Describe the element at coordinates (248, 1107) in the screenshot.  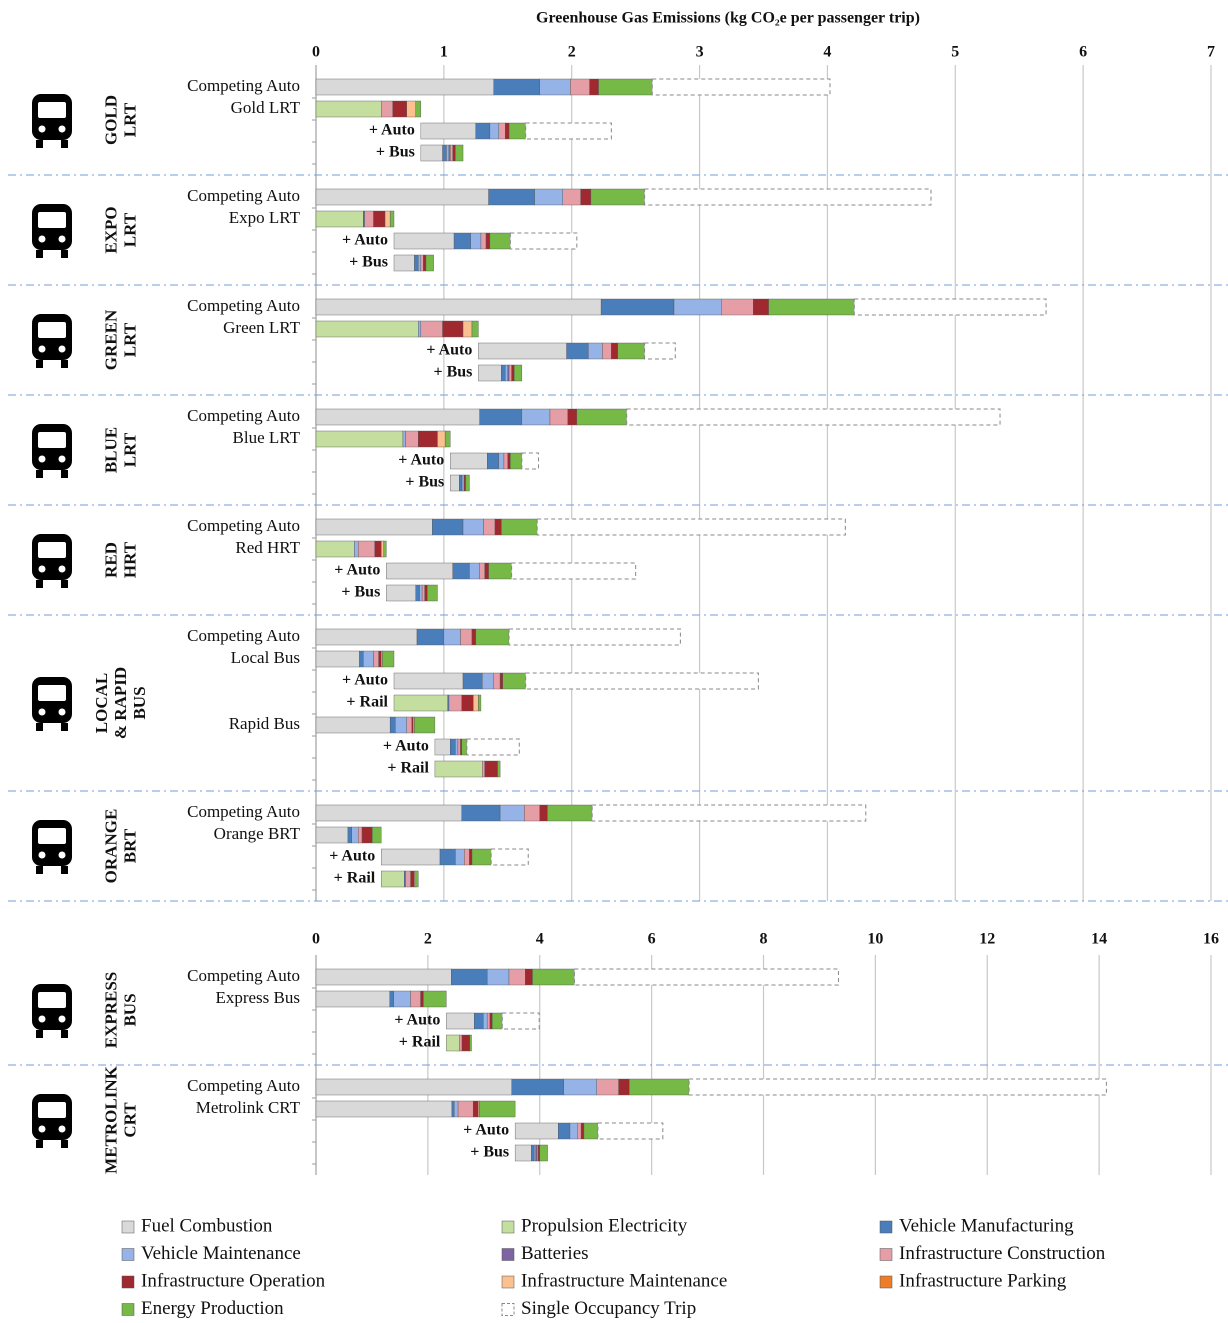
I see `row-label: Metrolink CRT` at that location.